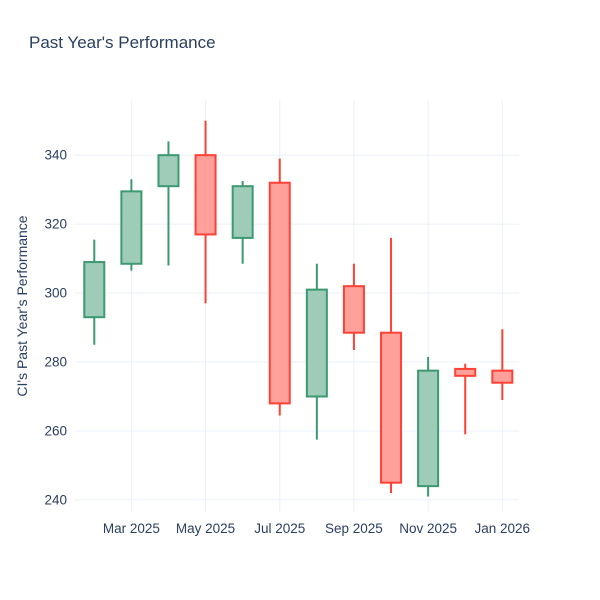 Image resolution: width=600 pixels, height=600 pixels. I want to click on y-axis-tick-labels: 240 260 280 300 320 340, so click(55, 328).